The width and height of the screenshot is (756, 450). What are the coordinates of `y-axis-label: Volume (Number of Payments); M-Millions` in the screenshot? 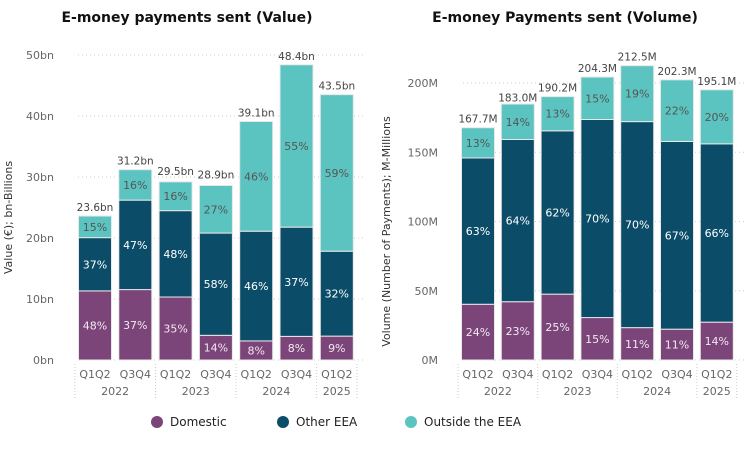 It's located at (386, 231).